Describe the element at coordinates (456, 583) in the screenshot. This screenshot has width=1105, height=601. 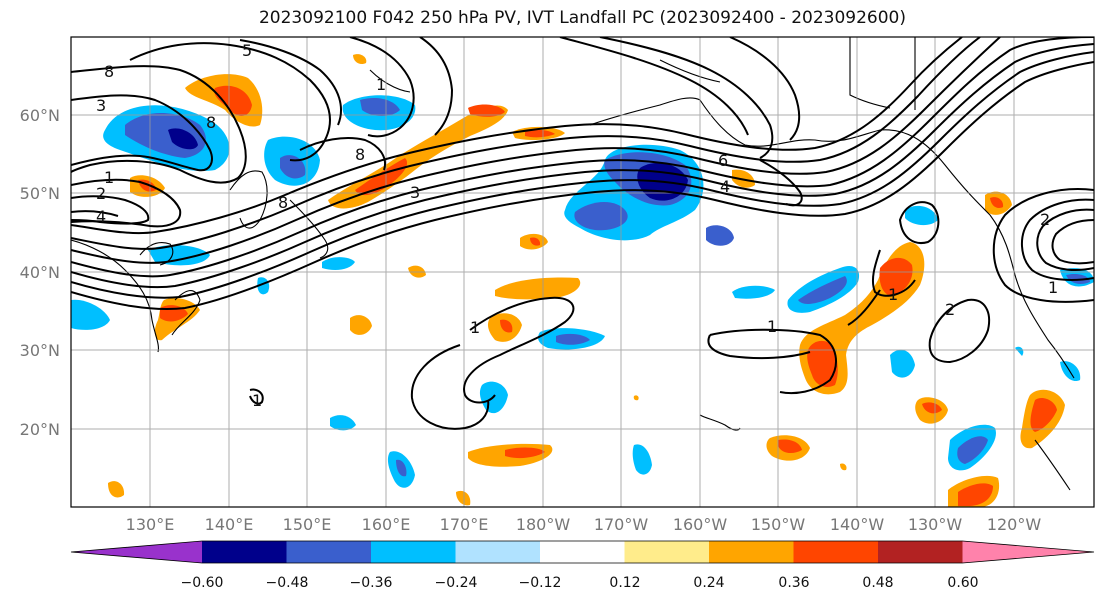
I see `colorbar-tick-label: −0.24` at that location.